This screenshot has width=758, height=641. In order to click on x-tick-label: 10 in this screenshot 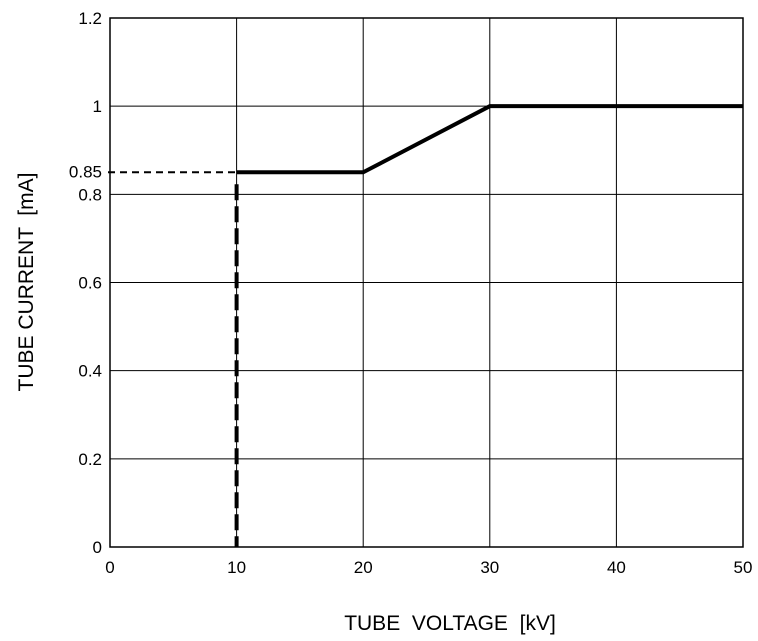, I will do `click(236, 567)`.